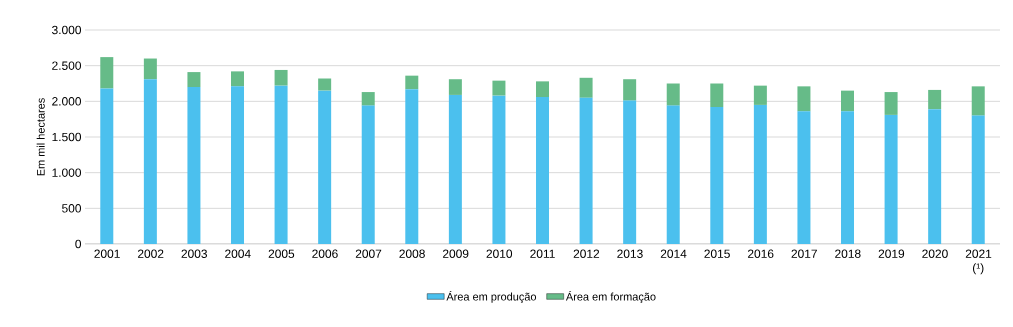 The image size is (1013, 327). Describe the element at coordinates (935, 253) in the screenshot. I see `x-tick-label: 2020` at that location.